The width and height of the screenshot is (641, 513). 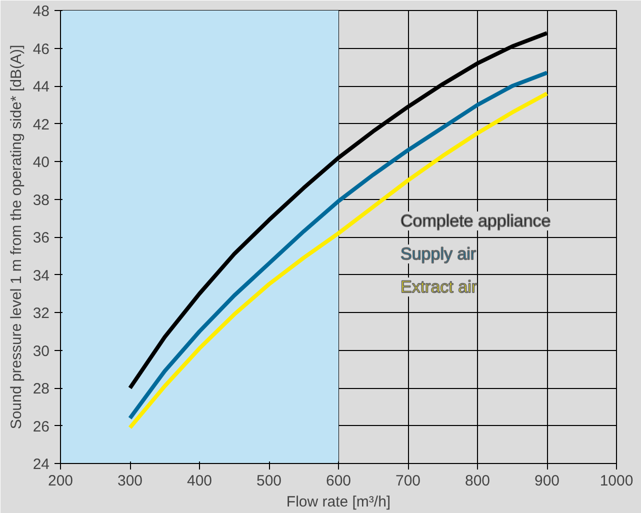 What do you see at coordinates (41, 162) in the screenshot?
I see `y-tick-label: 40` at bounding box center [41, 162].